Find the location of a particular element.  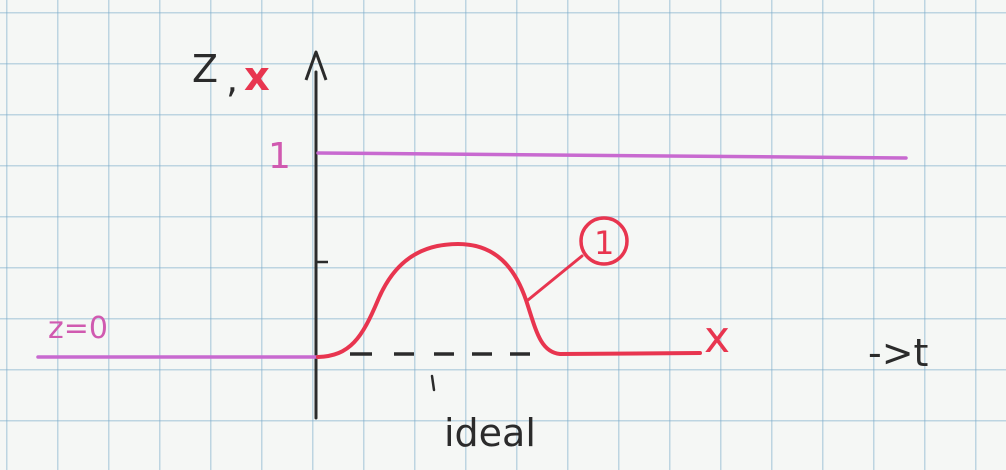

marker-number: 1 is located at coordinates (604, 243).